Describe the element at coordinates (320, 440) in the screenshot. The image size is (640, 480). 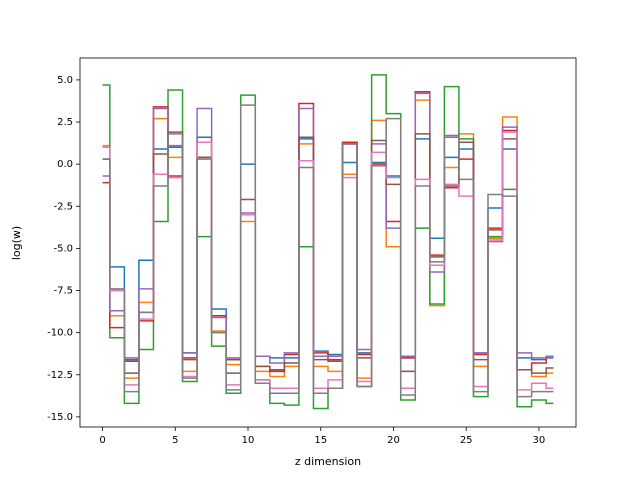
I see `x-tick-label: 15` at that location.